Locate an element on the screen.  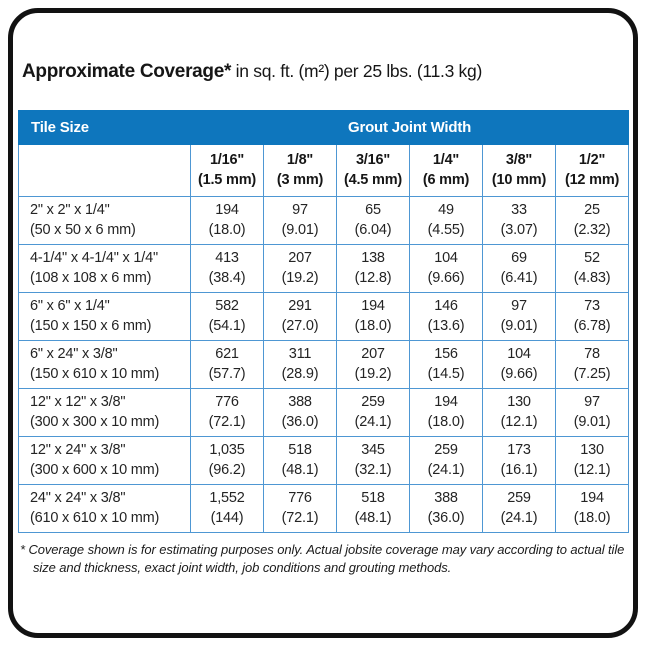
coverage-value-cell: 78 (7.25) is located at coordinates (592, 364).